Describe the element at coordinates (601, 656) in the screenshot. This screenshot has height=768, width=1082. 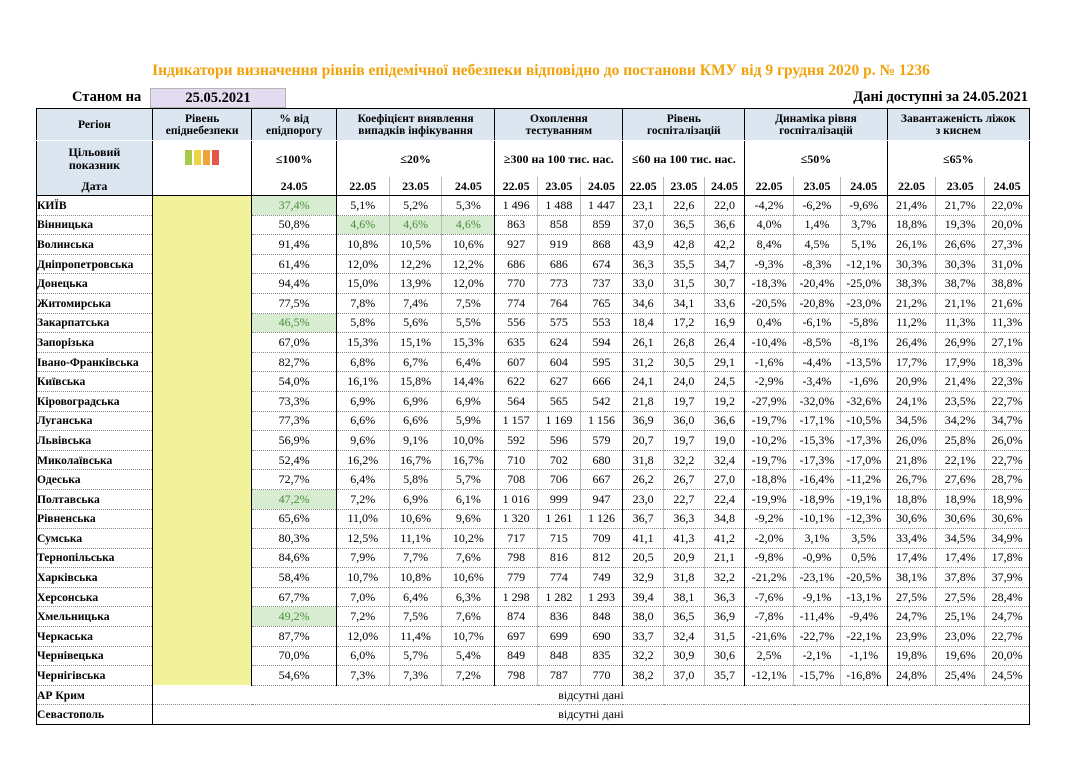
I see `test-cell: 835` at that location.